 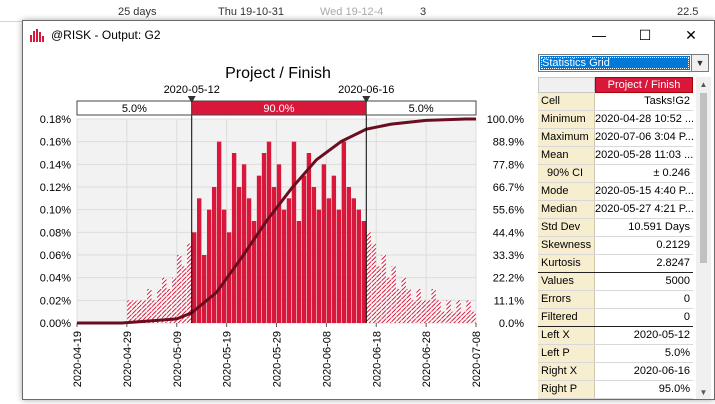 I want to click on y-left-tick-label: 0.16%, so click(x=55, y=143).